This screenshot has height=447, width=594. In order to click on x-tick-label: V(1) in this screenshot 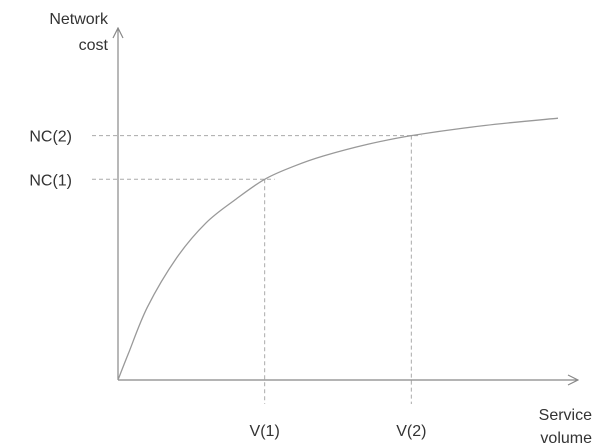, I will do `click(265, 431)`.